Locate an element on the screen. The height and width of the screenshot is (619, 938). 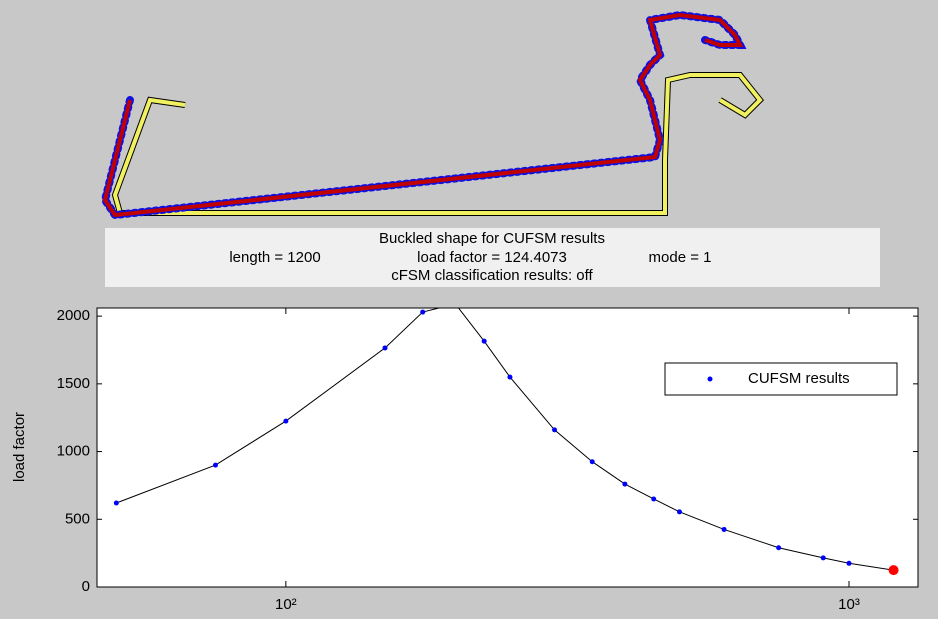
y-tick-label: 0 is located at coordinates (86, 586).